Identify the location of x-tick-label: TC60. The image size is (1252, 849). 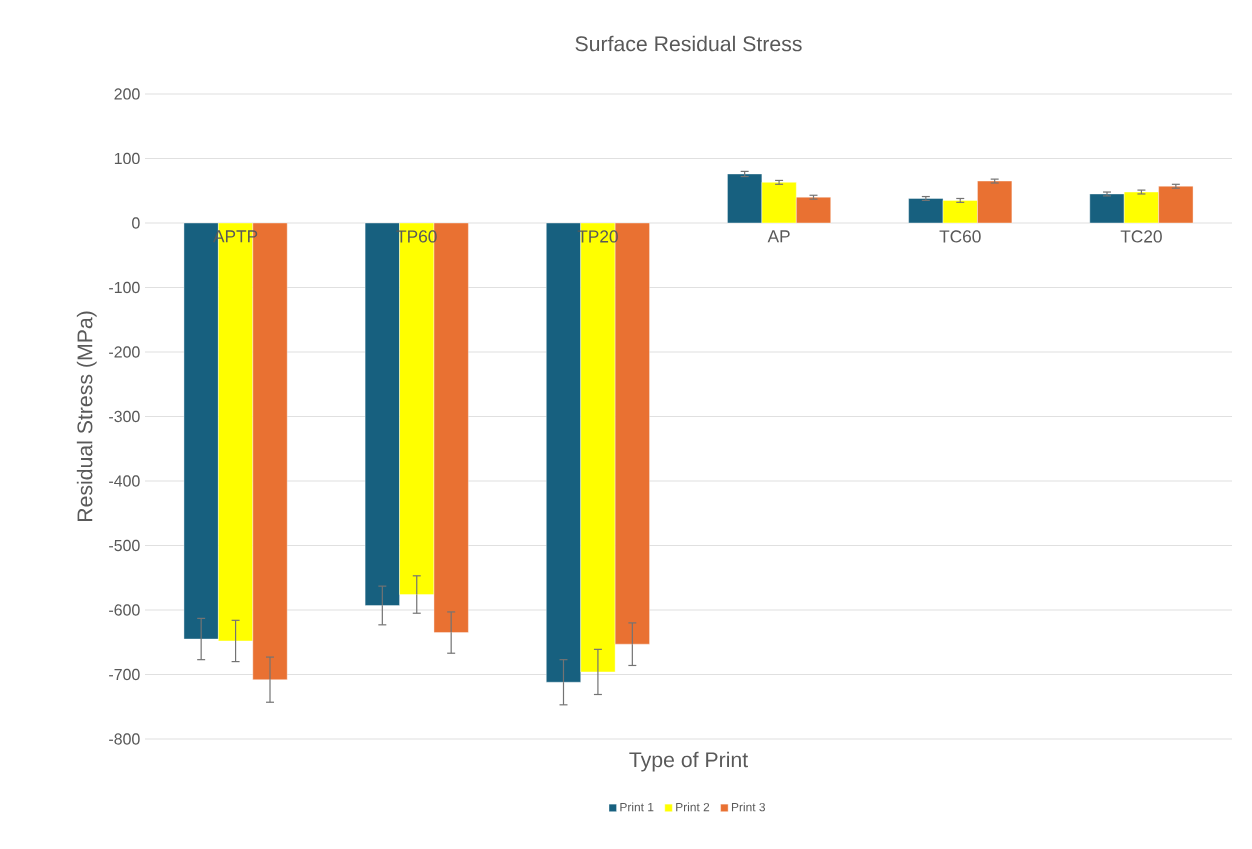
(960, 236).